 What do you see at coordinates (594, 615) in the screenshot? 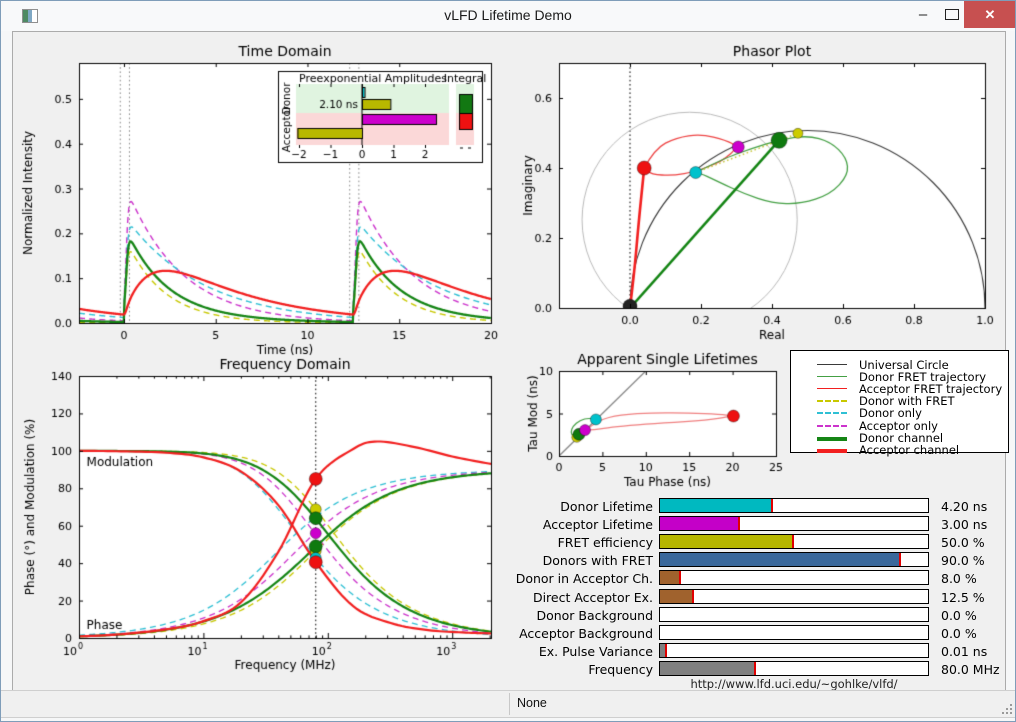
I see `slider-label: Donor Background` at bounding box center [594, 615].